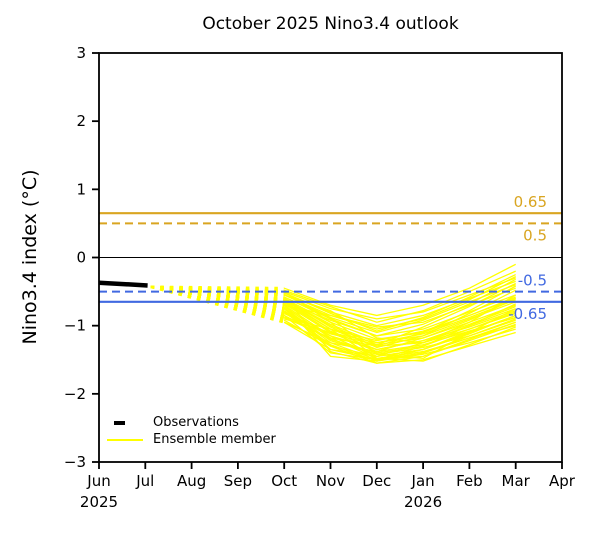  I want to click on reference-label-0.5: 0.5, so click(535, 235).